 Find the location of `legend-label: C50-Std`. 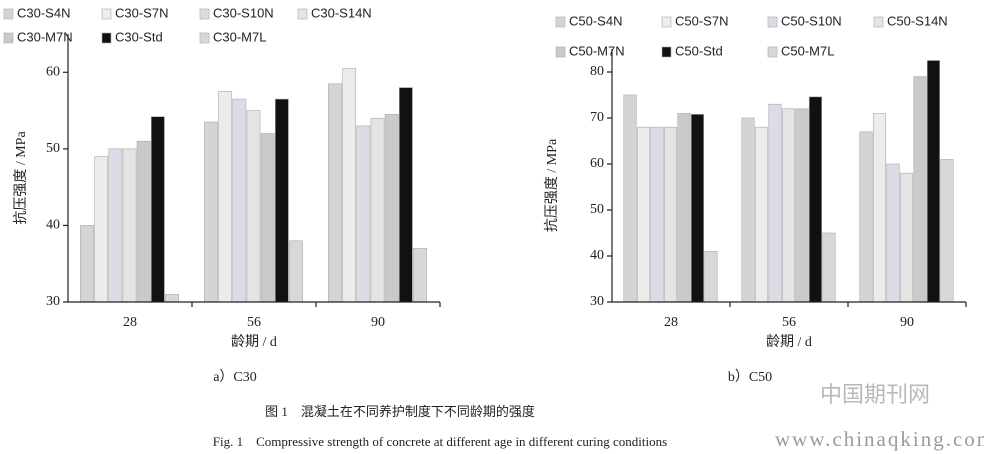

legend-label: C50-Std is located at coordinates (699, 50).